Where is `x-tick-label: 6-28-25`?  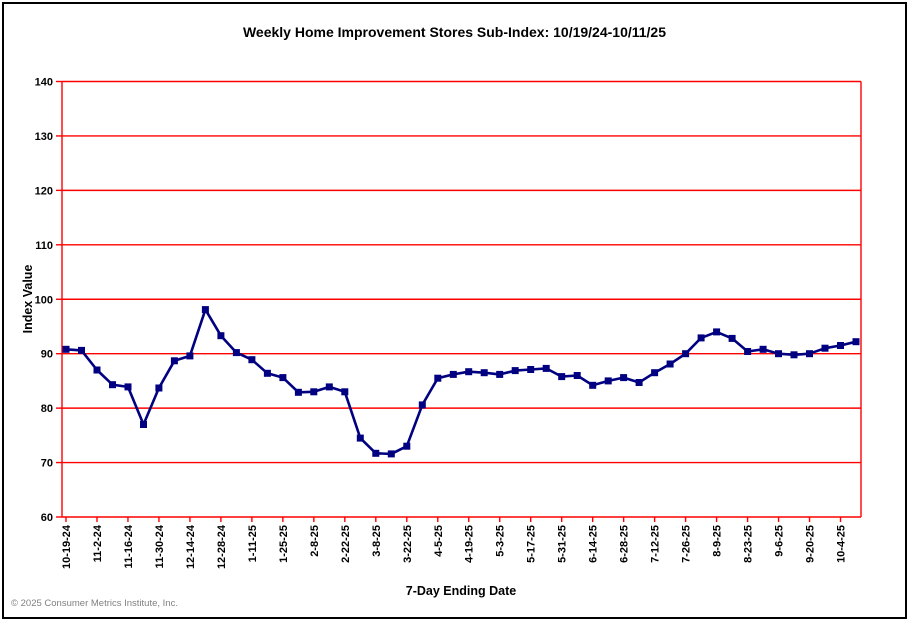 x-tick-label: 6-28-25 is located at coordinates (625, 544).